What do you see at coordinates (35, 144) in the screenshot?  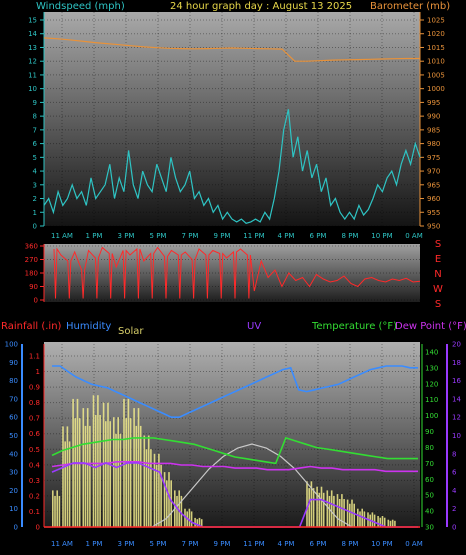 I see `y-tick-label: 6` at bounding box center [35, 144].